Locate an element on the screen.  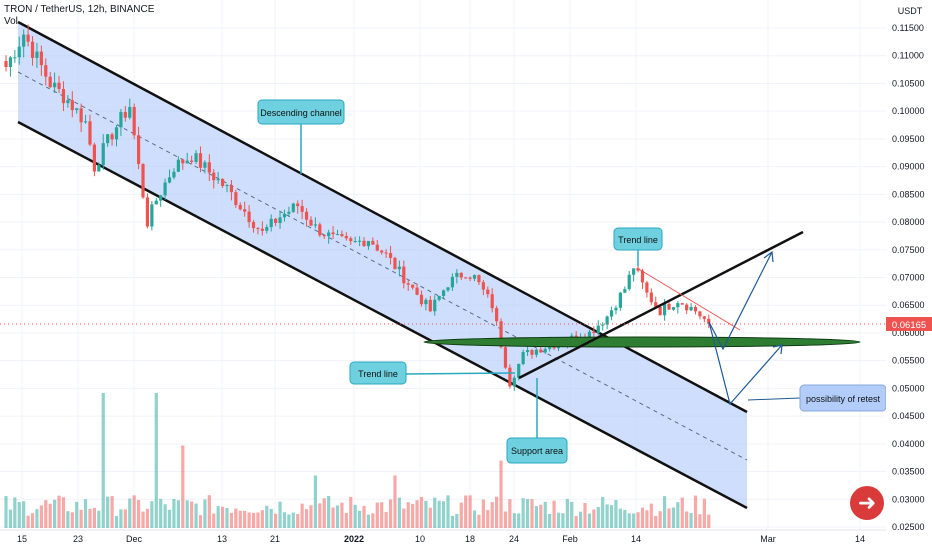
y-tick-label: 0.07000 is located at coordinates (908, 278).